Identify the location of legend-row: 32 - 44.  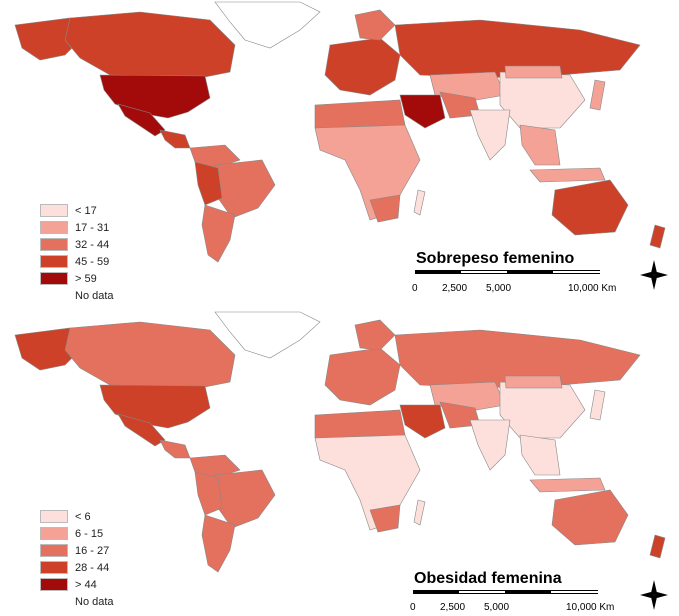
(77, 244).